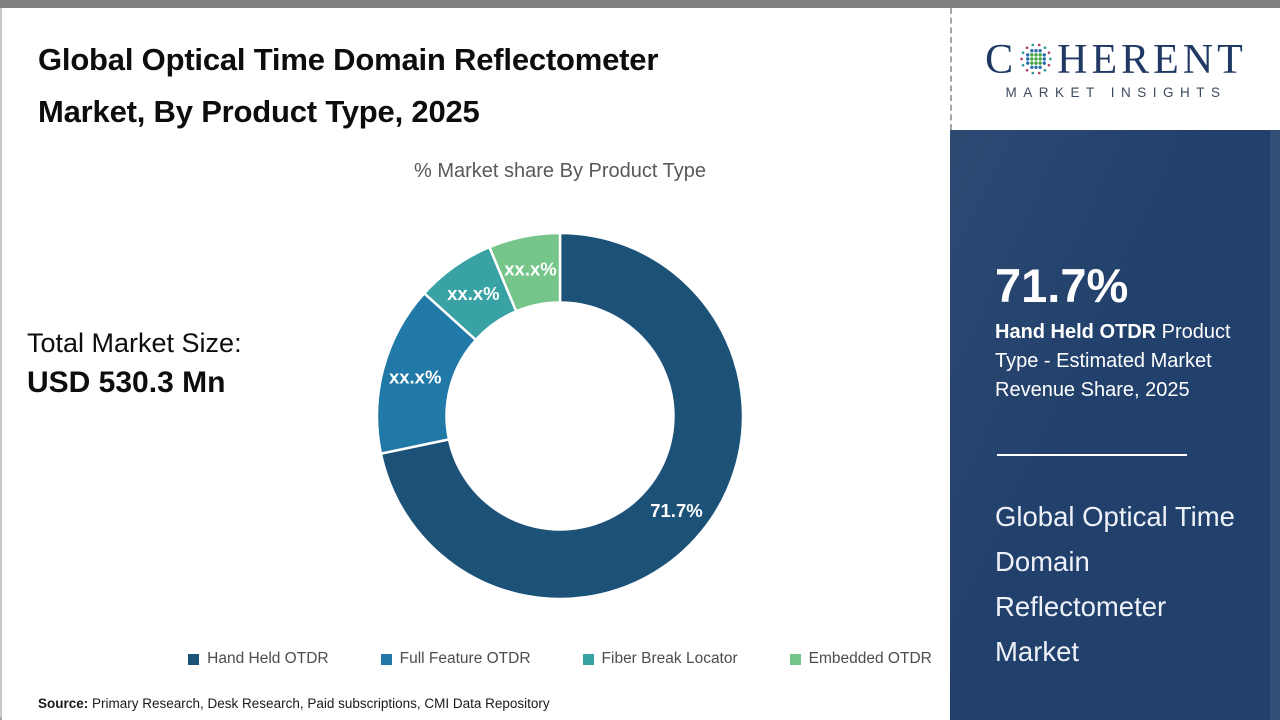 Image resolution: width=1280 pixels, height=720 pixels. Describe the element at coordinates (259, 111) in the screenshot. I see `page-title-line2: Market, By Product Type, 2025` at that location.